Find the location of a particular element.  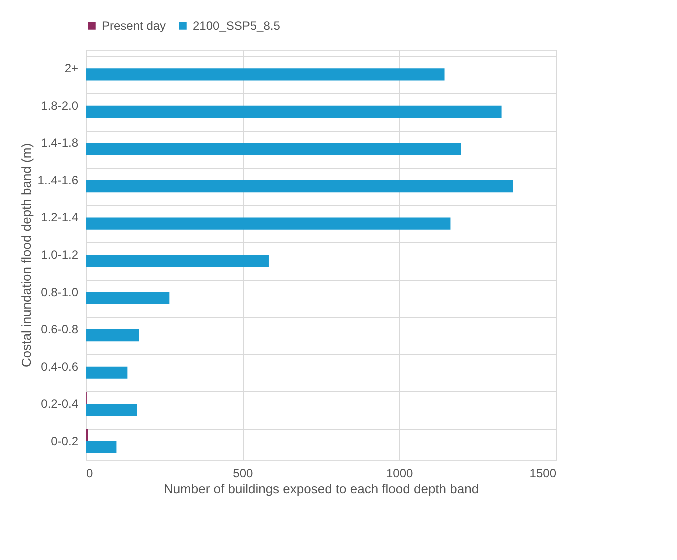

y-tick-label: 1.0-1.2 is located at coordinates (60, 255).